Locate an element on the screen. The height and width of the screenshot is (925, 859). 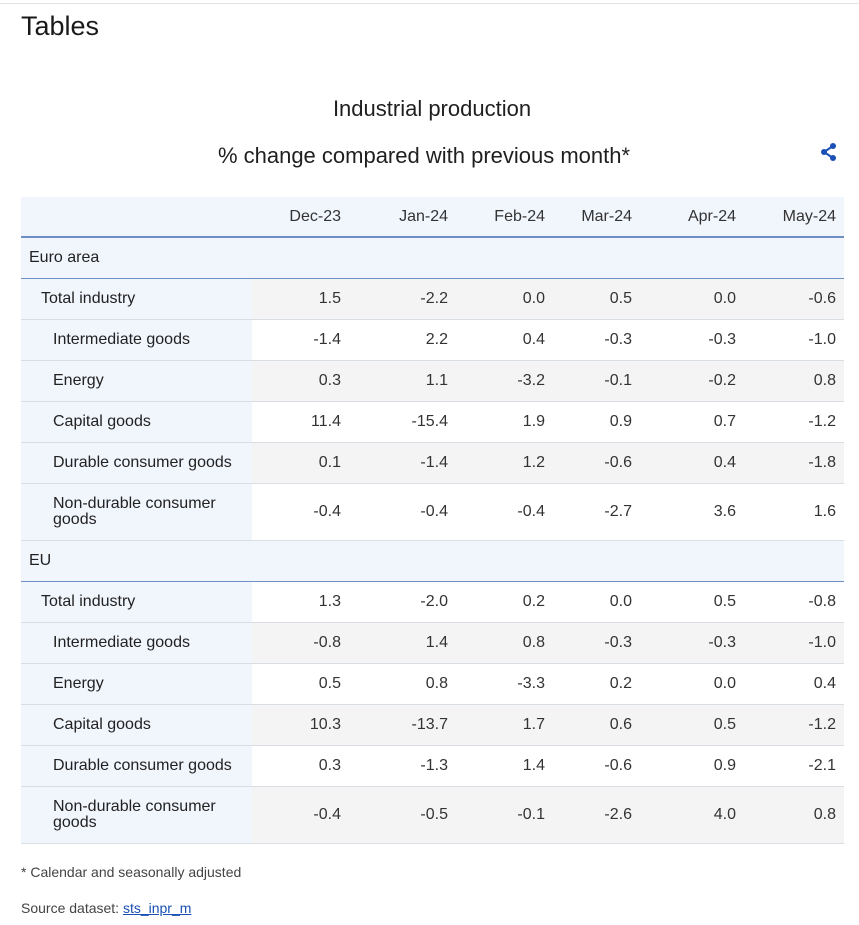
value-cell: 0.7 is located at coordinates (692, 422).